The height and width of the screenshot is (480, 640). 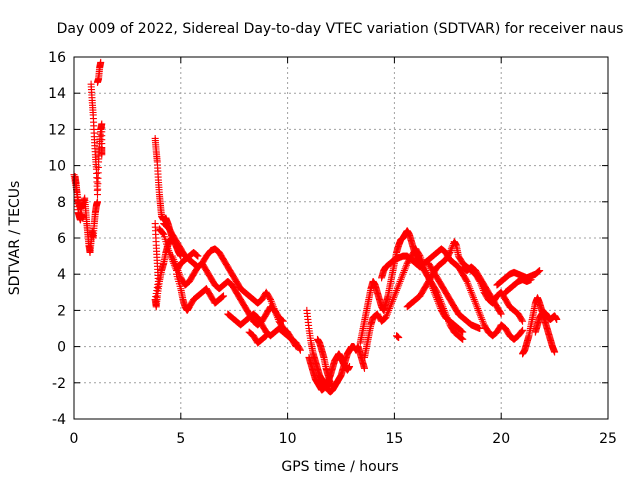 I want to click on series-trace10, so click(x=178, y=250).